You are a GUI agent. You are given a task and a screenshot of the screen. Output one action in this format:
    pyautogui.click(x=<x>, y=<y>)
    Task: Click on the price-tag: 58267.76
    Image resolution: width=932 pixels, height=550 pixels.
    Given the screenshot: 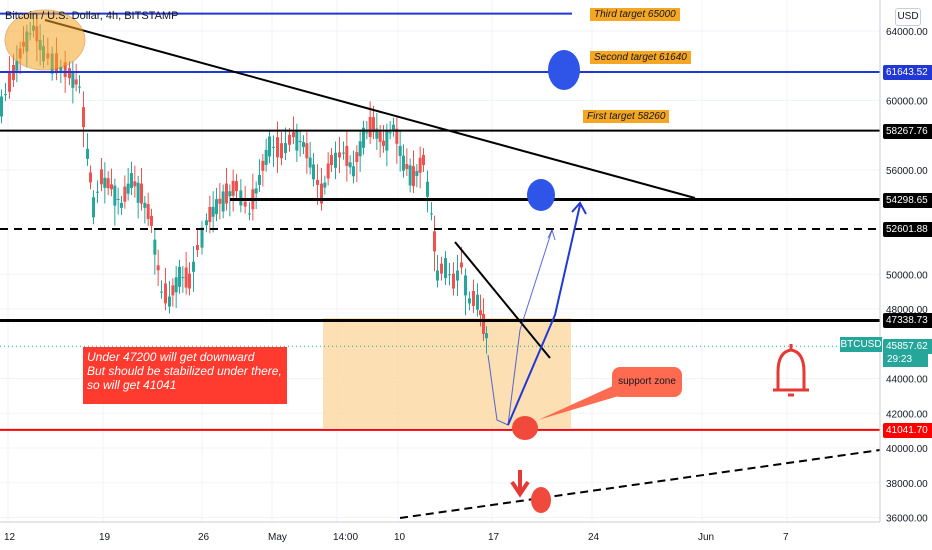 What is the action you would take?
    pyautogui.click(x=907, y=131)
    